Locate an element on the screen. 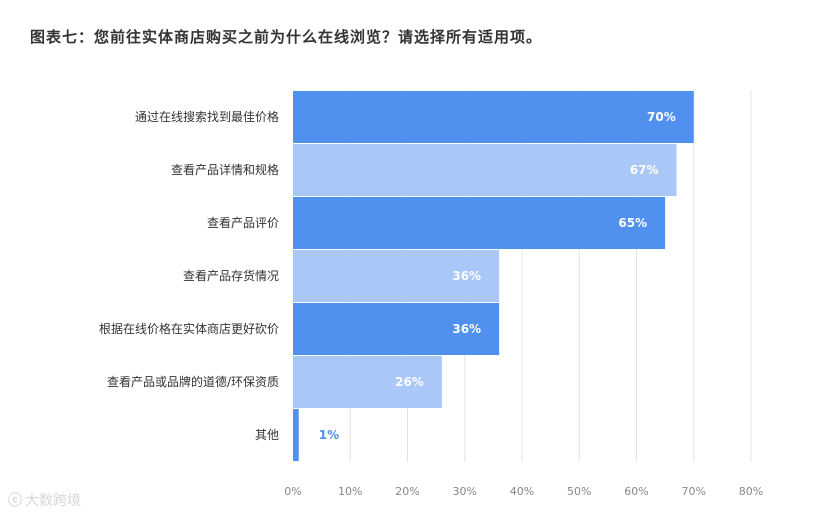  value-label: 1% is located at coordinates (329, 435).